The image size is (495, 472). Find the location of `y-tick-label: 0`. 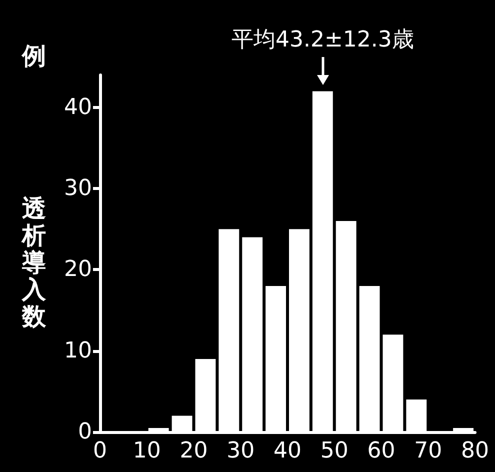

y-tick-label: 0 is located at coordinates (85, 432).